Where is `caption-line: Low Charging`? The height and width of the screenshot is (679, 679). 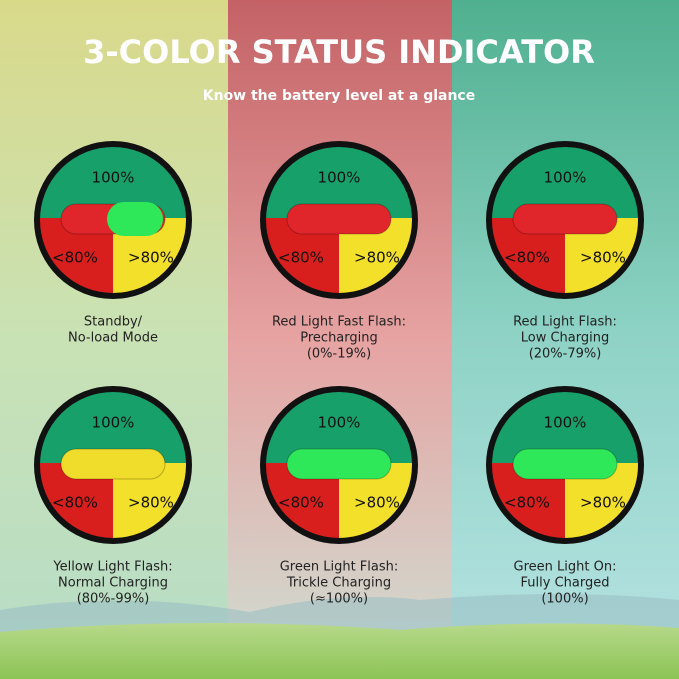
caption-line: Low Charging is located at coordinates (565, 338).